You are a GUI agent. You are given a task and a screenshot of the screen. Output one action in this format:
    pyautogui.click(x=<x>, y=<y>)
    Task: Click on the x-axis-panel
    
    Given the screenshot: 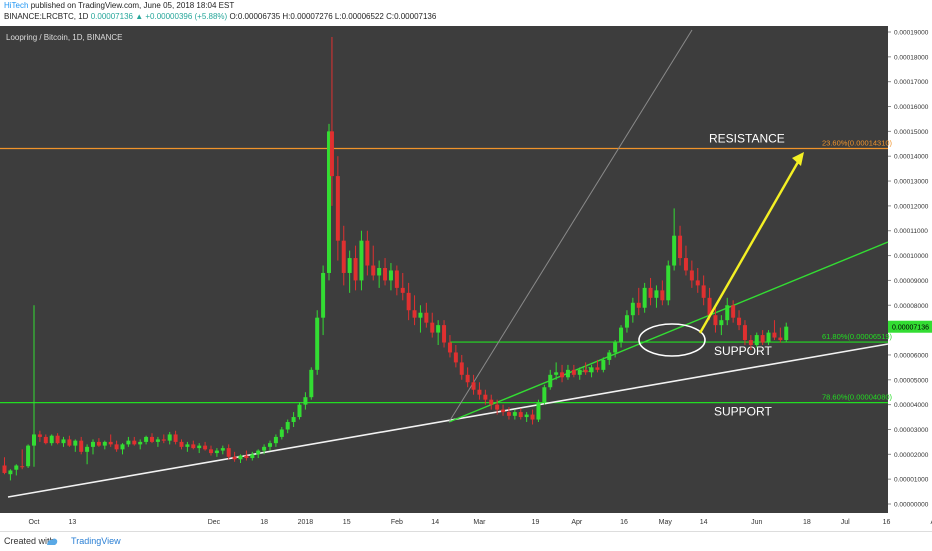 What is the action you would take?
    pyautogui.click(x=444, y=522)
    